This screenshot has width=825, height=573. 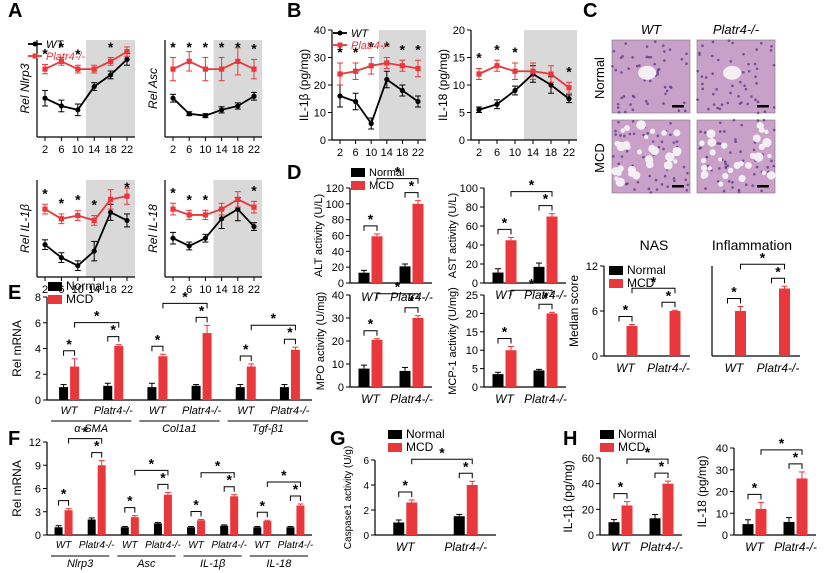 What do you see at coordinates (65, 57) in the screenshot?
I see `legend-label-platr4: Platr4-/-` at bounding box center [65, 57].